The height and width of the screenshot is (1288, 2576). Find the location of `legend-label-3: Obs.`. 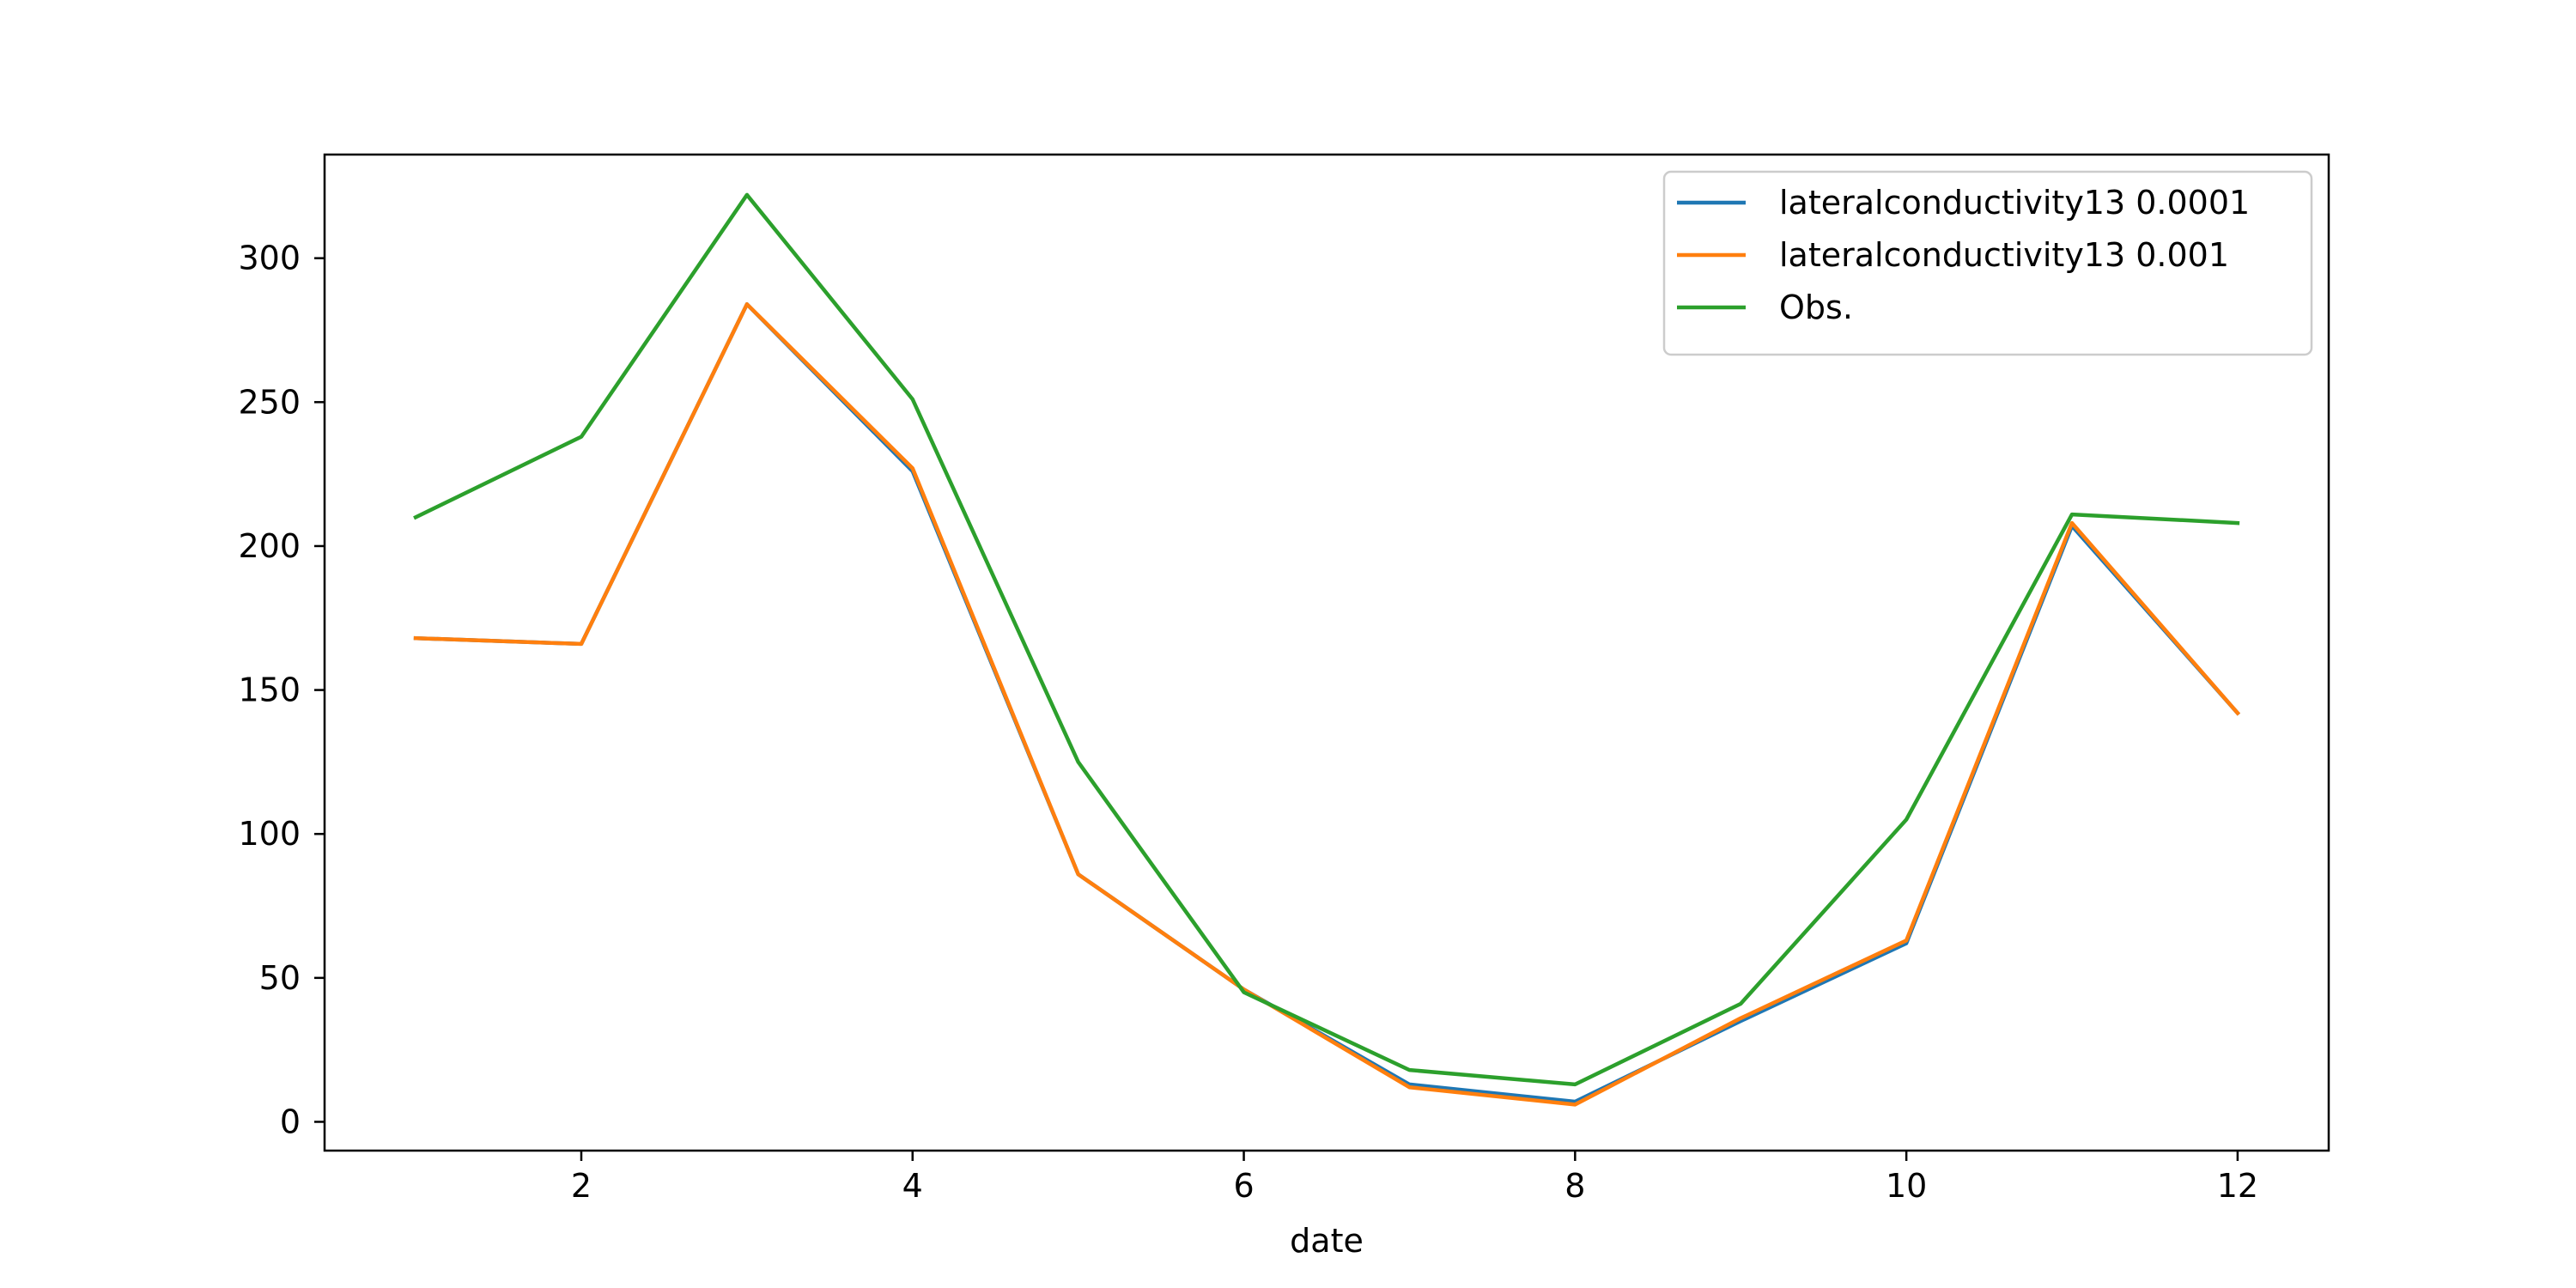

legend-label-3: Obs. is located at coordinates (1816, 307).